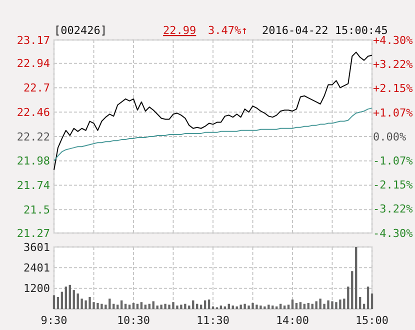  I want to click on y-tick-label: 3601, so click(37, 247).